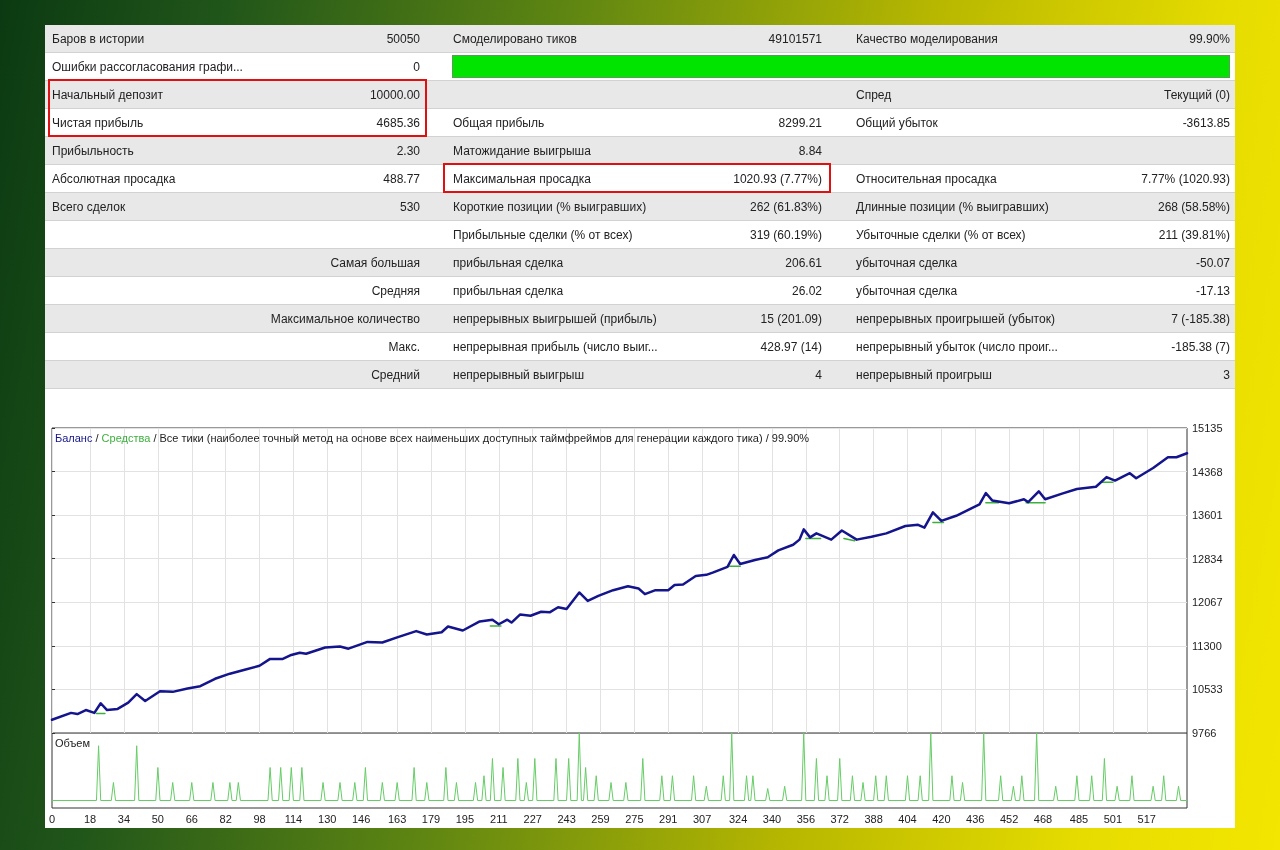  Describe the element at coordinates (93, 151) in the screenshot. I see `text: Прибыльность` at that location.